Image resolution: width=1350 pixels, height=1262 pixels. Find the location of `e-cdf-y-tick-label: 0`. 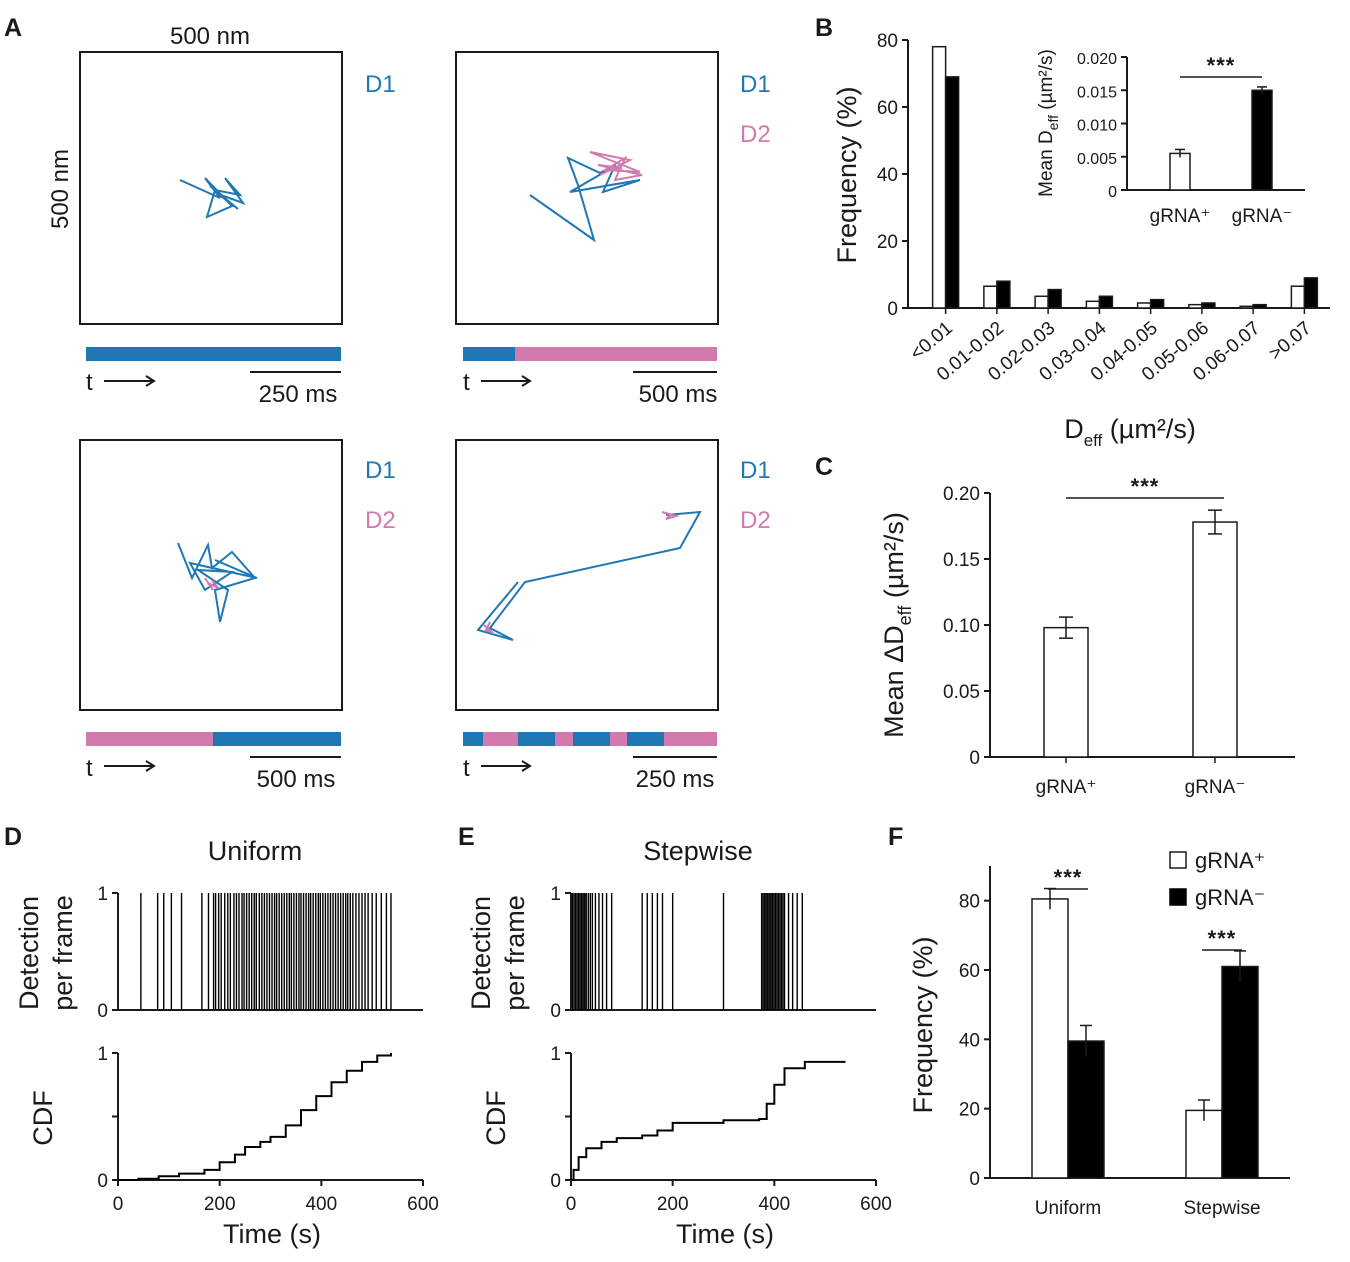

e-cdf-y-tick-label: 0 is located at coordinates (555, 1181).